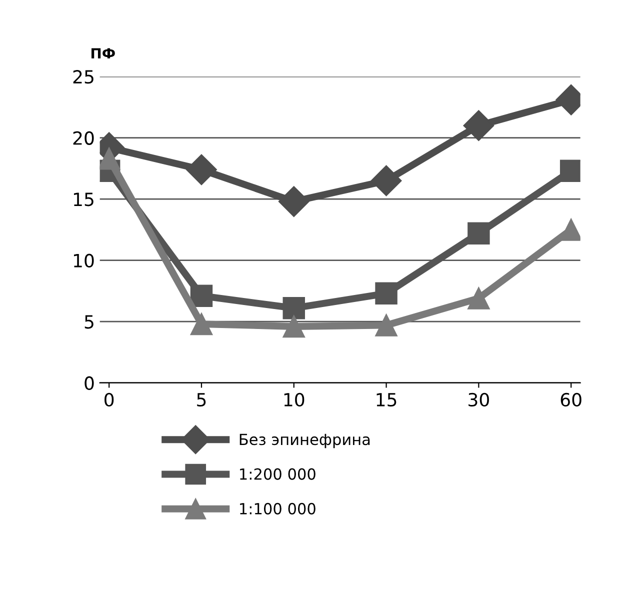  I want to click on y-tick-label: 0, so click(89, 383).